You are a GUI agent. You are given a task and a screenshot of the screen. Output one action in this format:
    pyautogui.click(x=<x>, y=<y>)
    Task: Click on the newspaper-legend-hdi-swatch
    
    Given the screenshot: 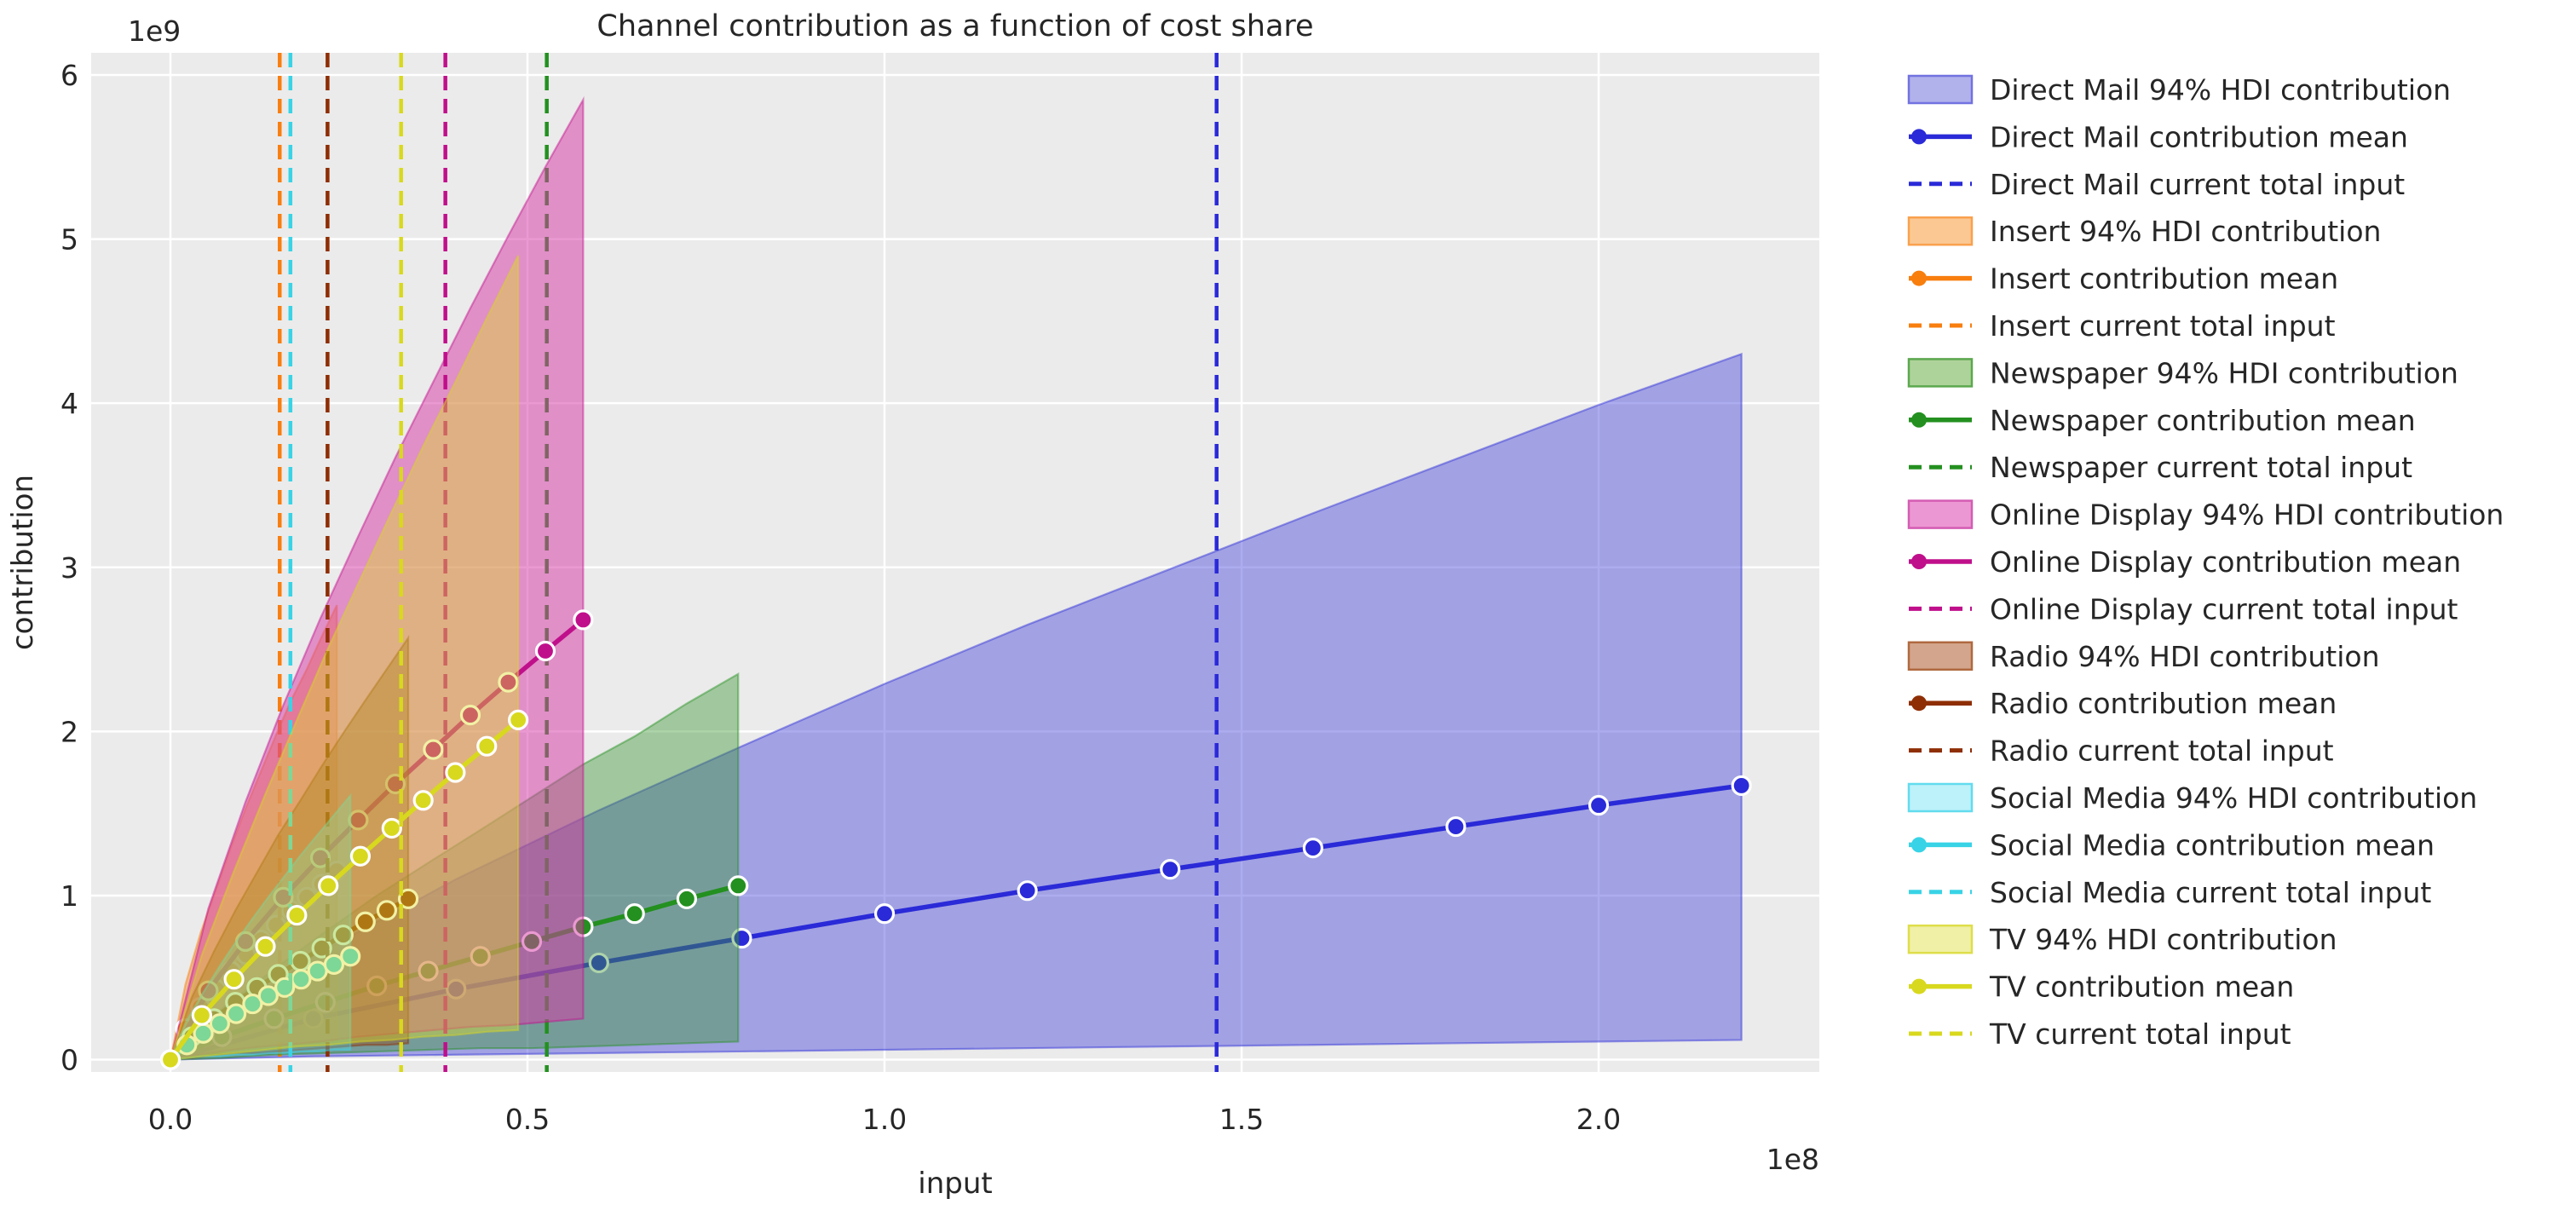 What is the action you would take?
    pyautogui.click(x=1940, y=373)
    